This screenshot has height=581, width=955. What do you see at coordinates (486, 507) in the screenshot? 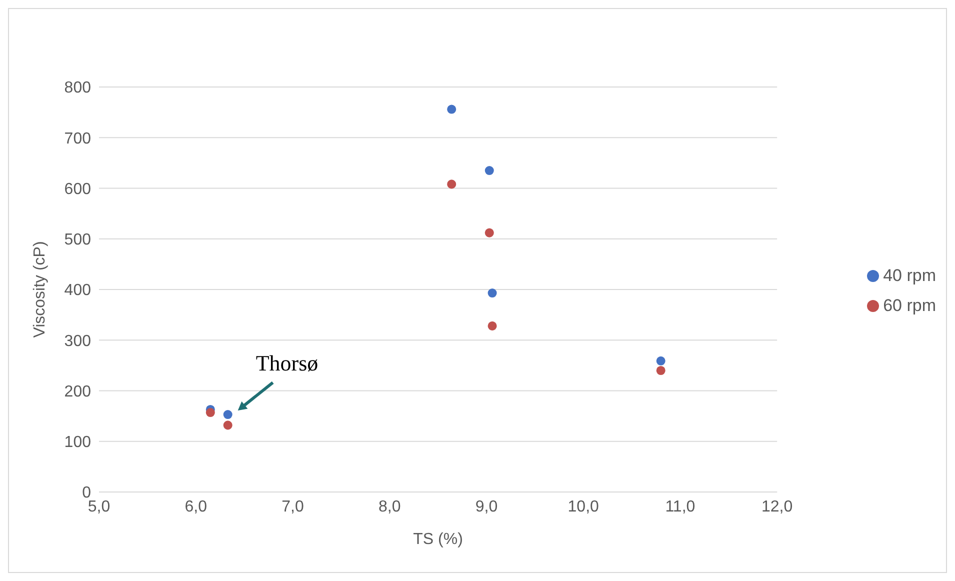
I see `x-tick-label: 9,0` at bounding box center [486, 507].